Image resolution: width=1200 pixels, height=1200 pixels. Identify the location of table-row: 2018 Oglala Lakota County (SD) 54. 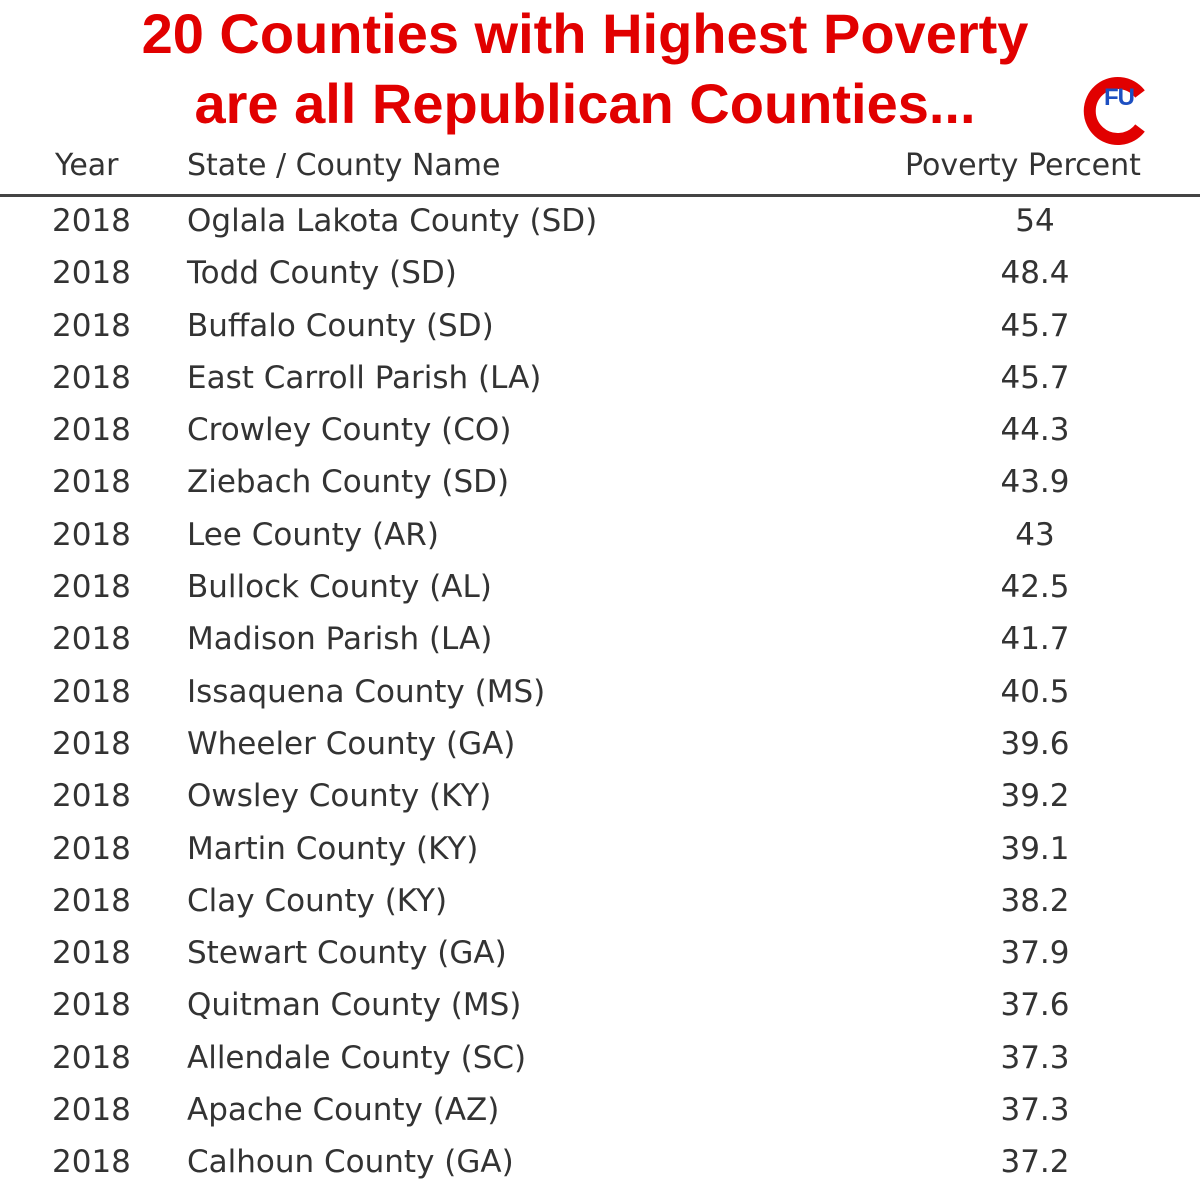
(600, 223).